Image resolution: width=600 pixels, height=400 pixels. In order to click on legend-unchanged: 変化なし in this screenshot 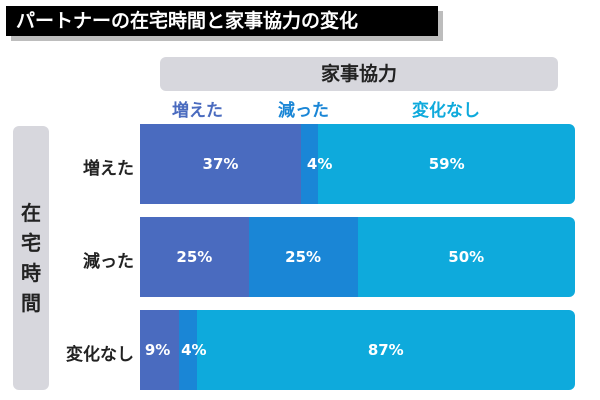, I will do `click(446, 111)`.